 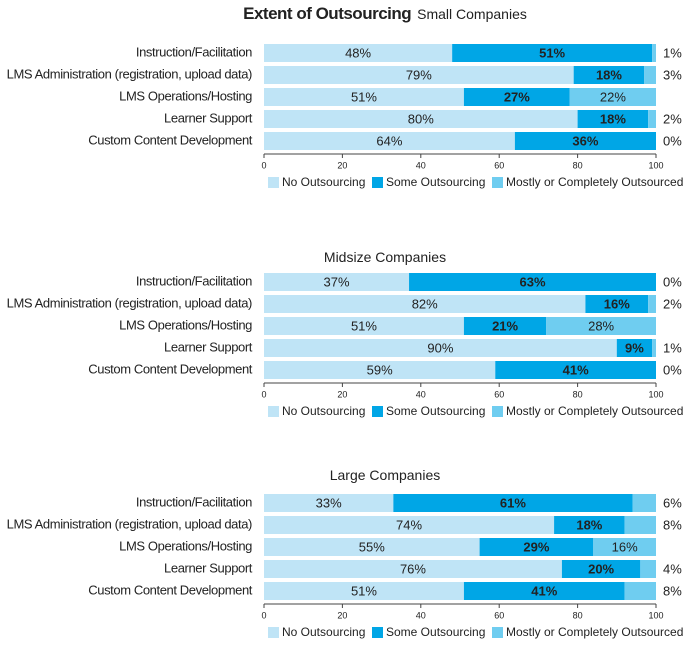 I want to click on chart-title: Large Companies, so click(x=385, y=475).